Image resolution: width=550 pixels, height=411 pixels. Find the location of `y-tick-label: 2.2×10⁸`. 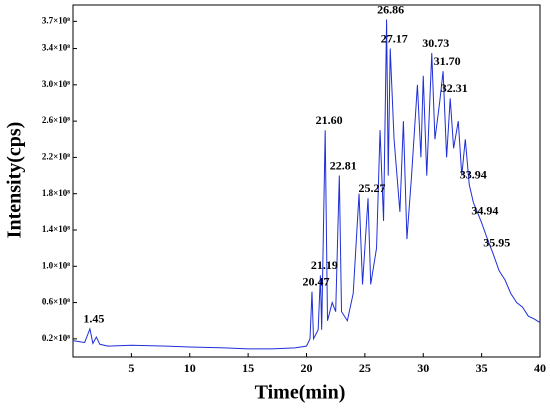

y-tick-label: 2.2×10⁸ is located at coordinates (56, 156).